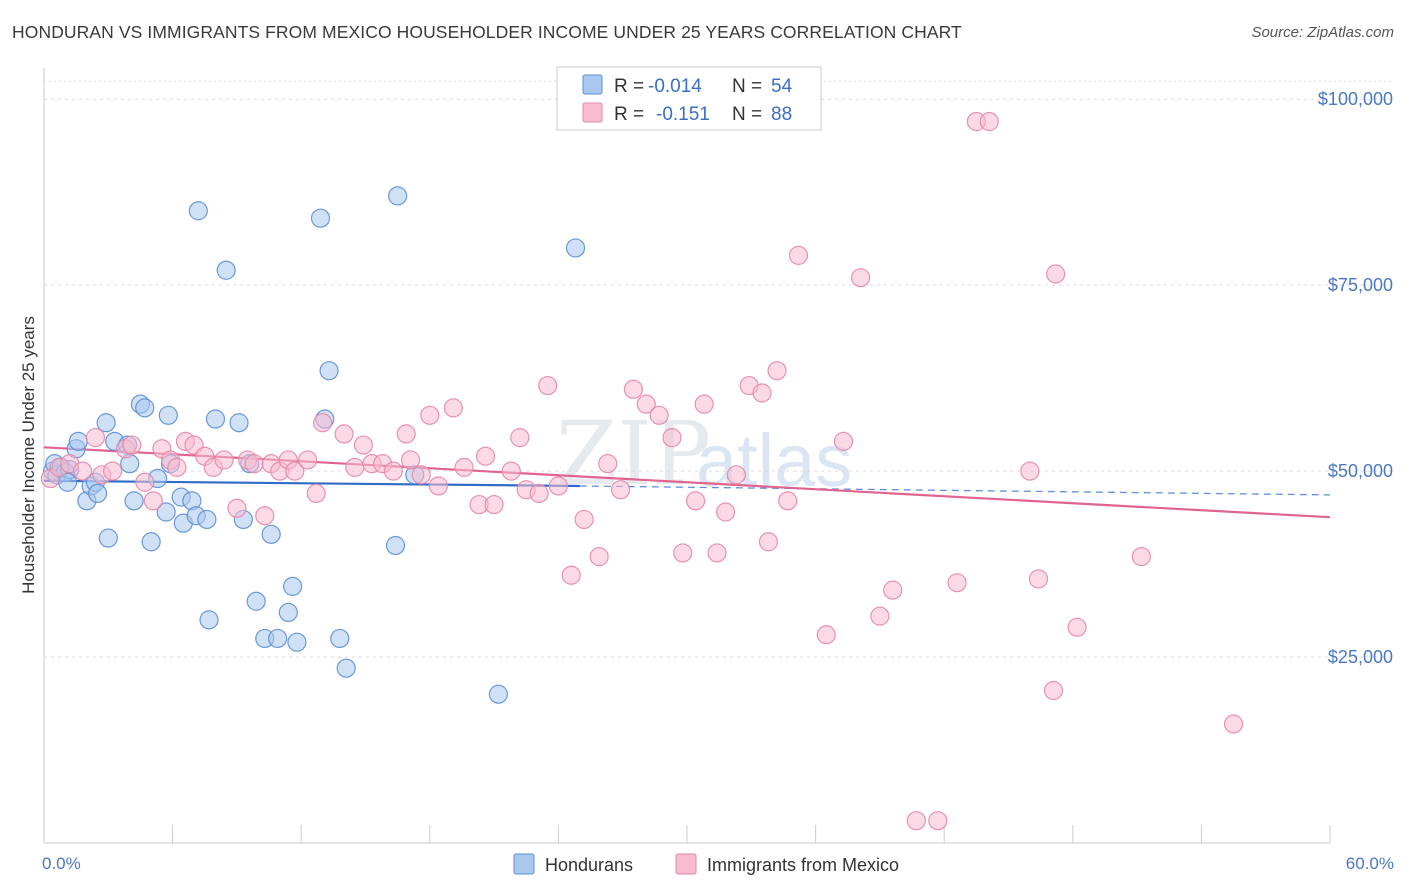 This screenshot has width=1406, height=892. I want to click on legend-swatch-mexico, so click(592, 112).